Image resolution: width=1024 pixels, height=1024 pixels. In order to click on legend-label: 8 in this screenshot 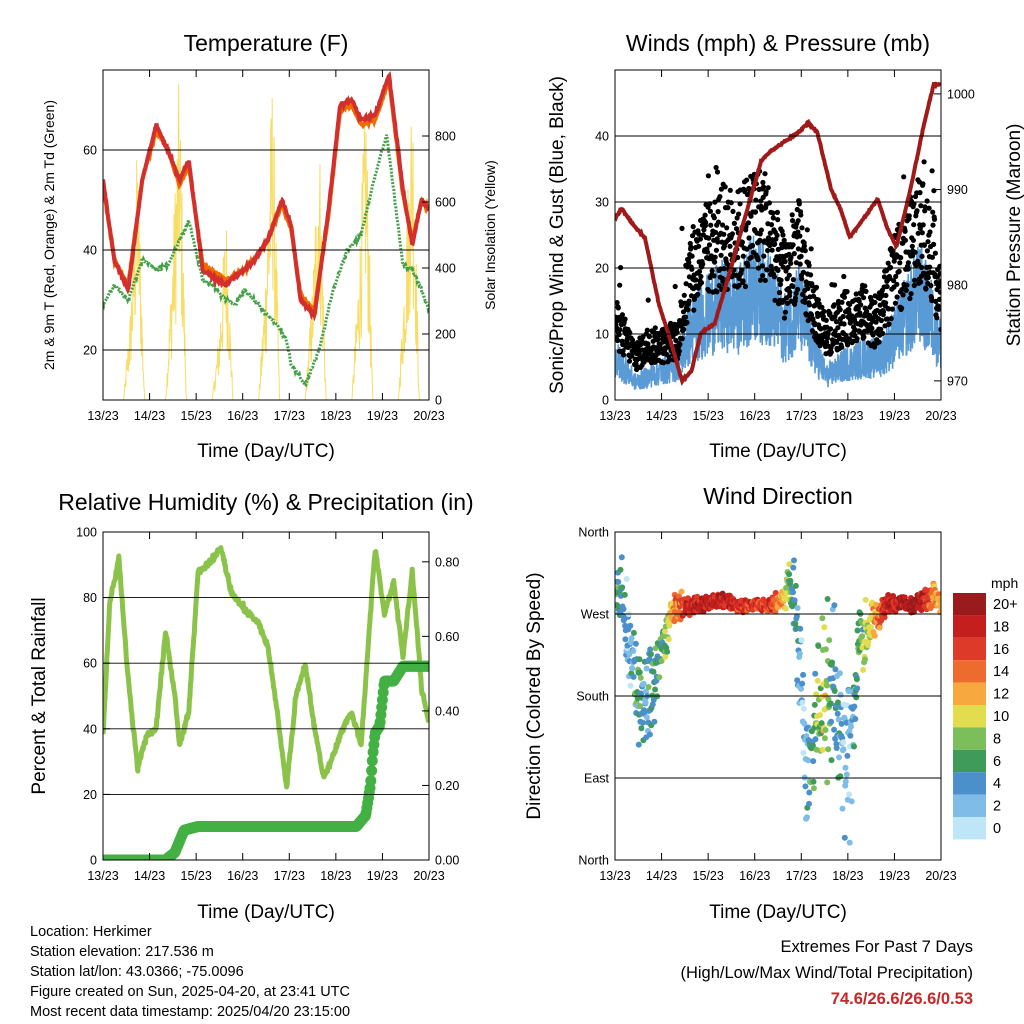, I will do `click(997, 739)`.